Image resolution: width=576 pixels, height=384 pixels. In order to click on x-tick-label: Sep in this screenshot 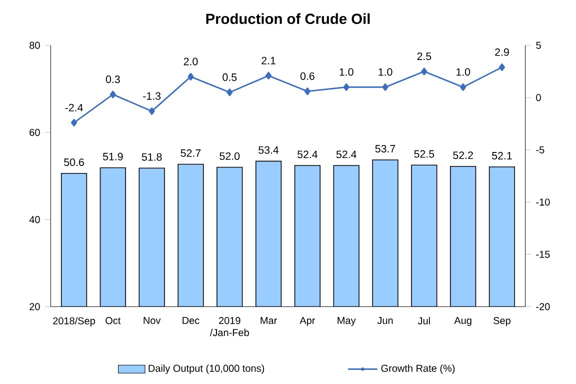, I will do `click(502, 321)`.